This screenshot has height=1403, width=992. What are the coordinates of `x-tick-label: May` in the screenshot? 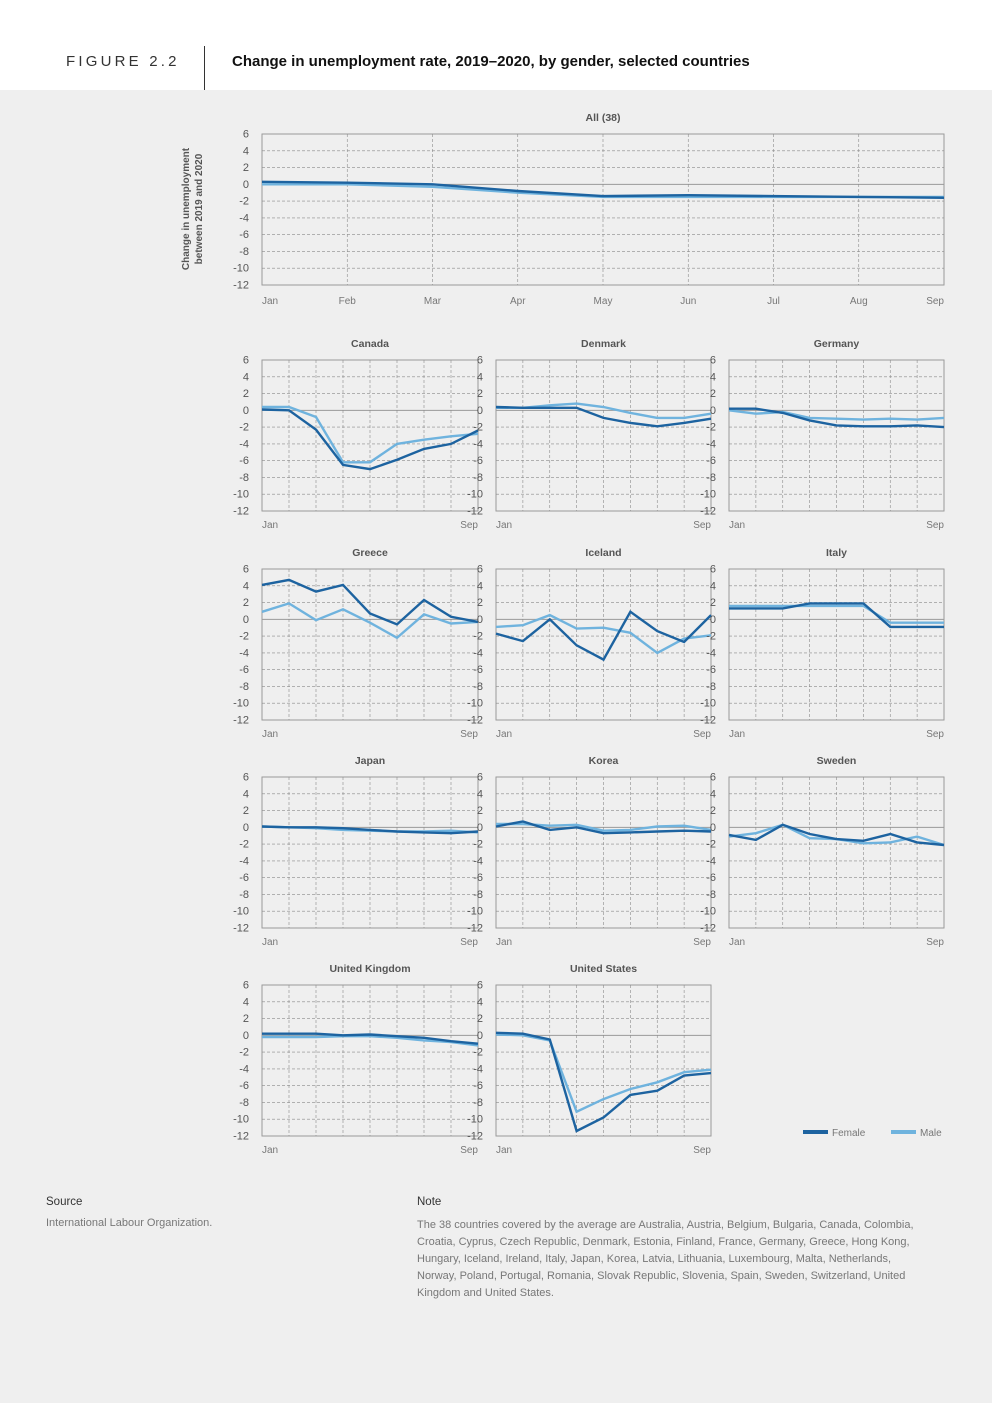 It's located at (603, 301).